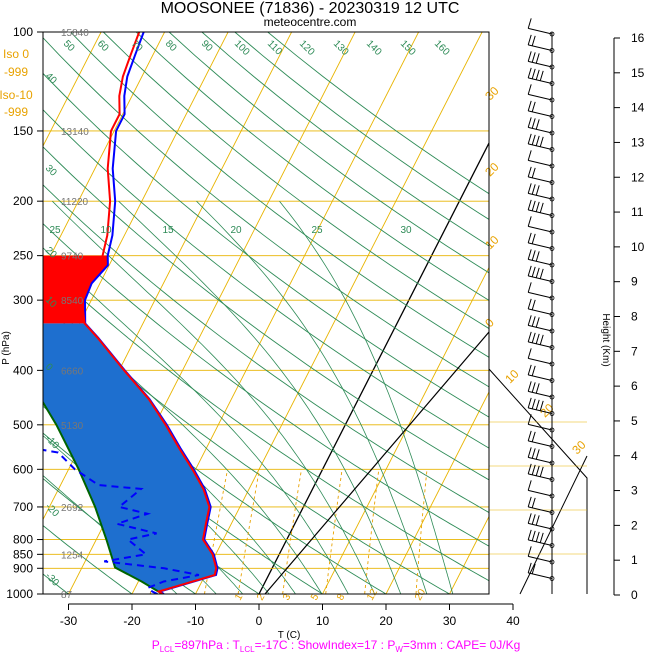  Describe the element at coordinates (492, 243) in the screenshot. I see `isotherm-label: 10` at that location.